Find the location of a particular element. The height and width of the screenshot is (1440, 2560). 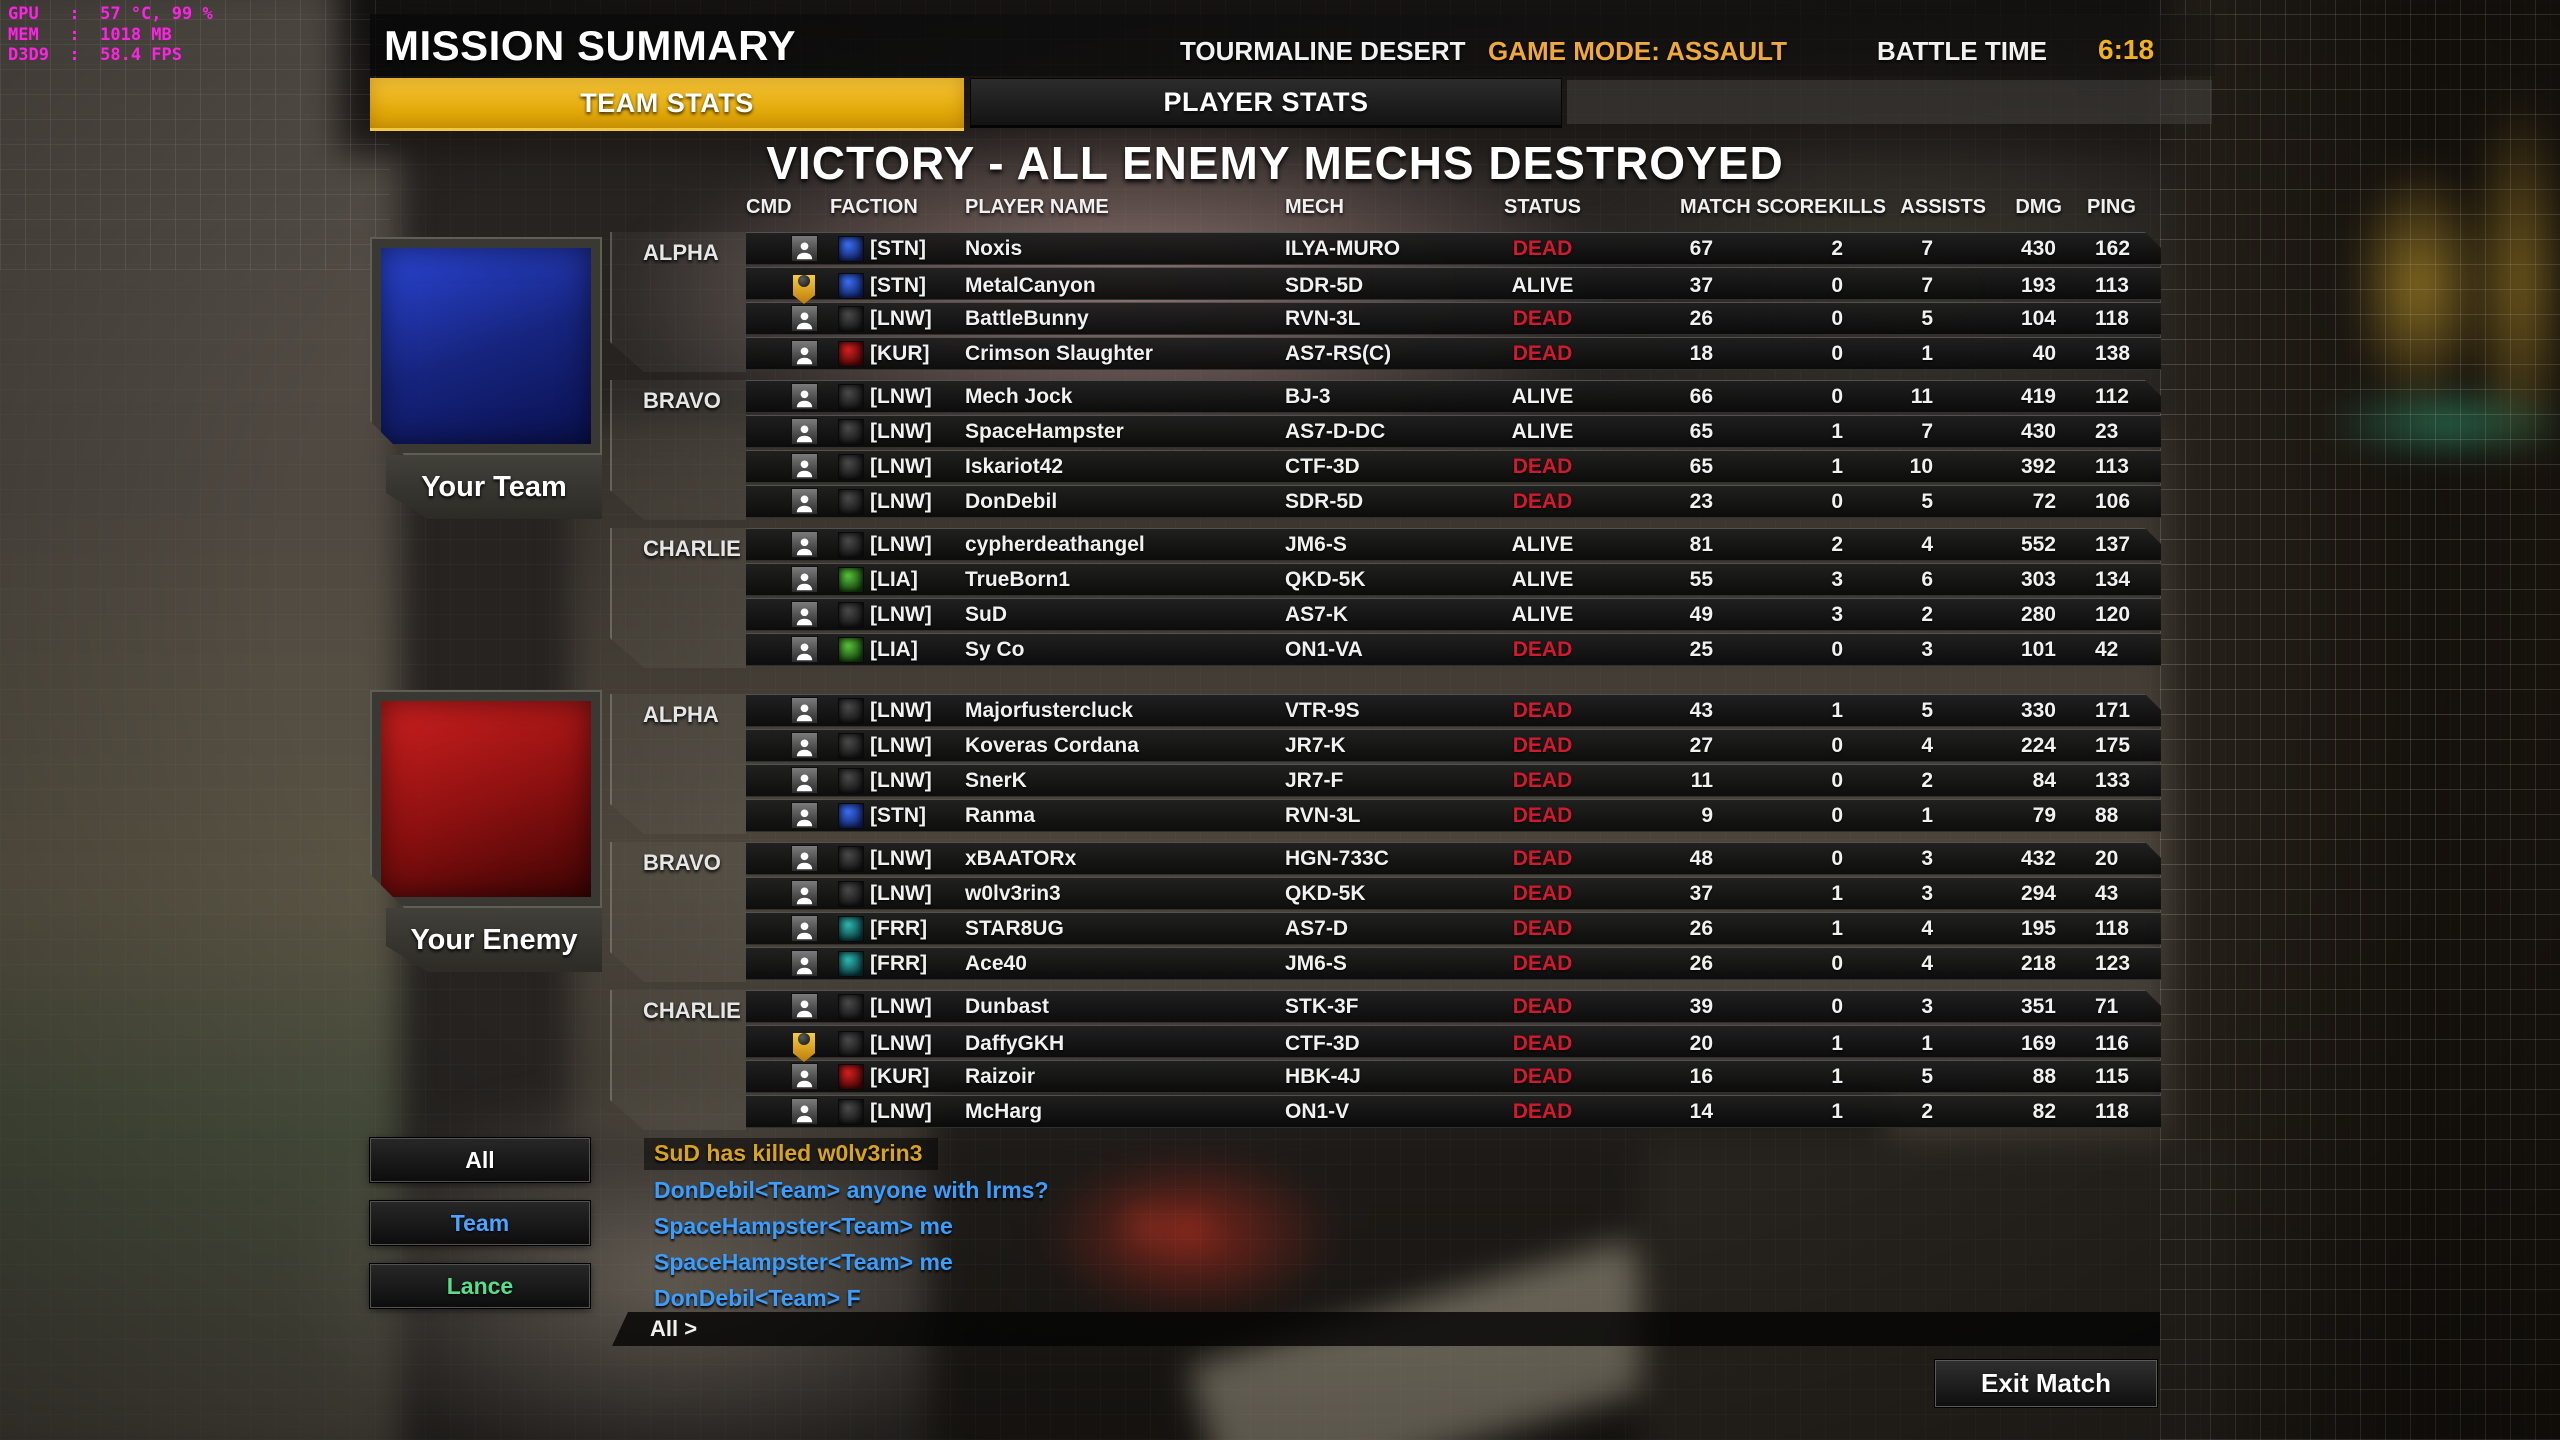

mech-name: JR7-K is located at coordinates (1315, 745).